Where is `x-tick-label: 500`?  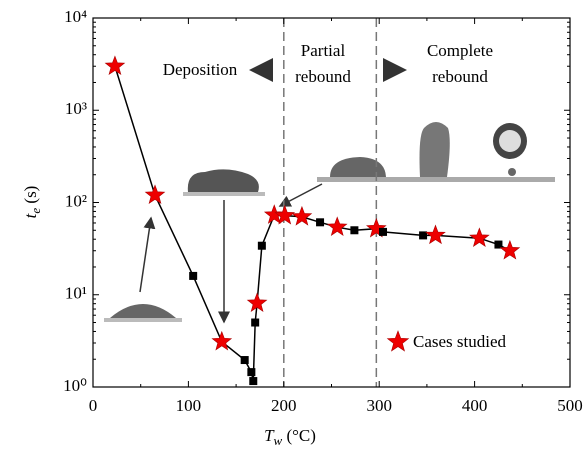 x-tick-label: 500 is located at coordinates (570, 405).